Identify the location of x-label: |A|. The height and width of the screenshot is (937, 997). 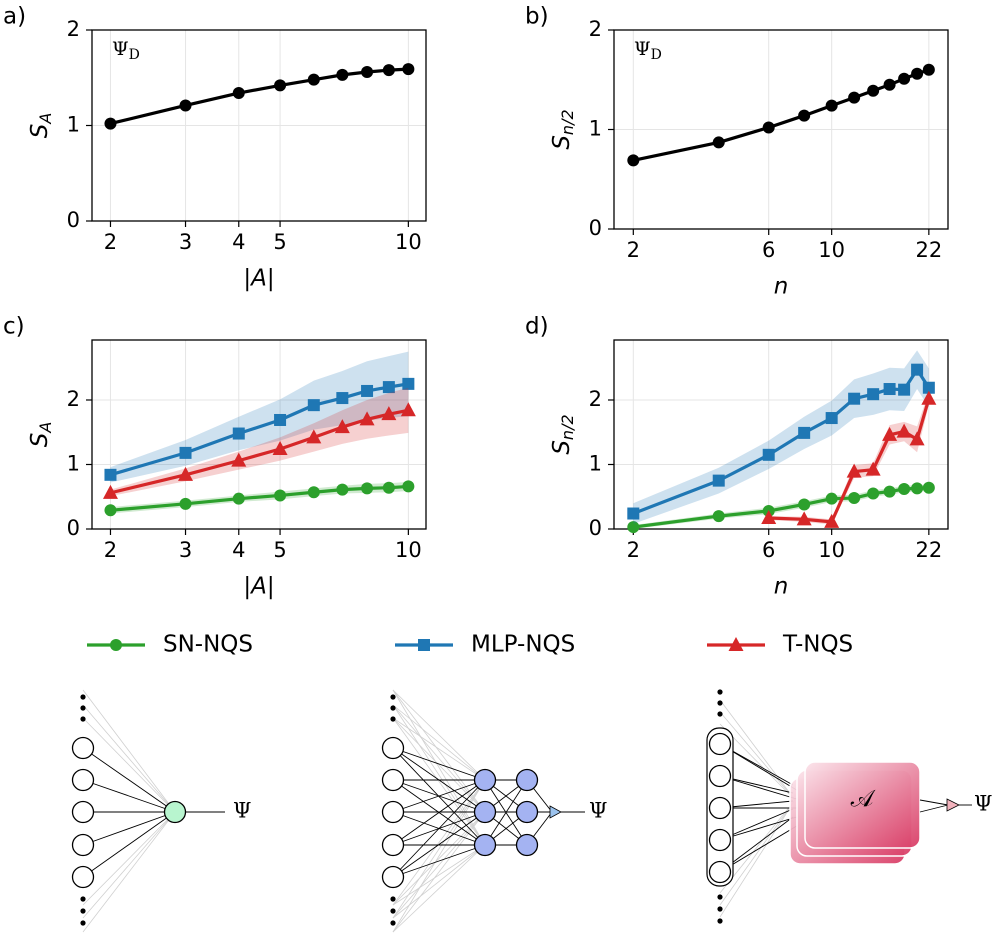
(258, 587).